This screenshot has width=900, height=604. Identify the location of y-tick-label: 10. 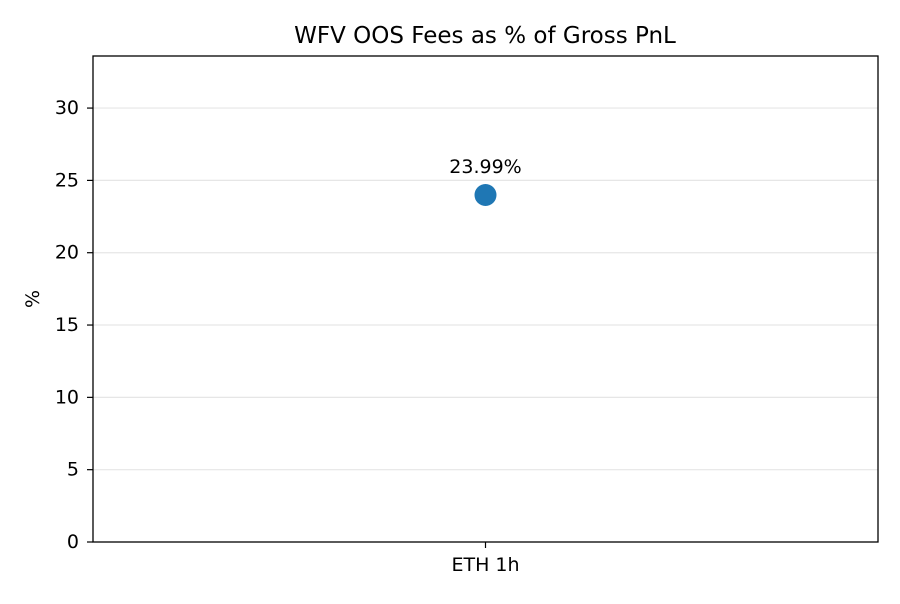
(67, 397).